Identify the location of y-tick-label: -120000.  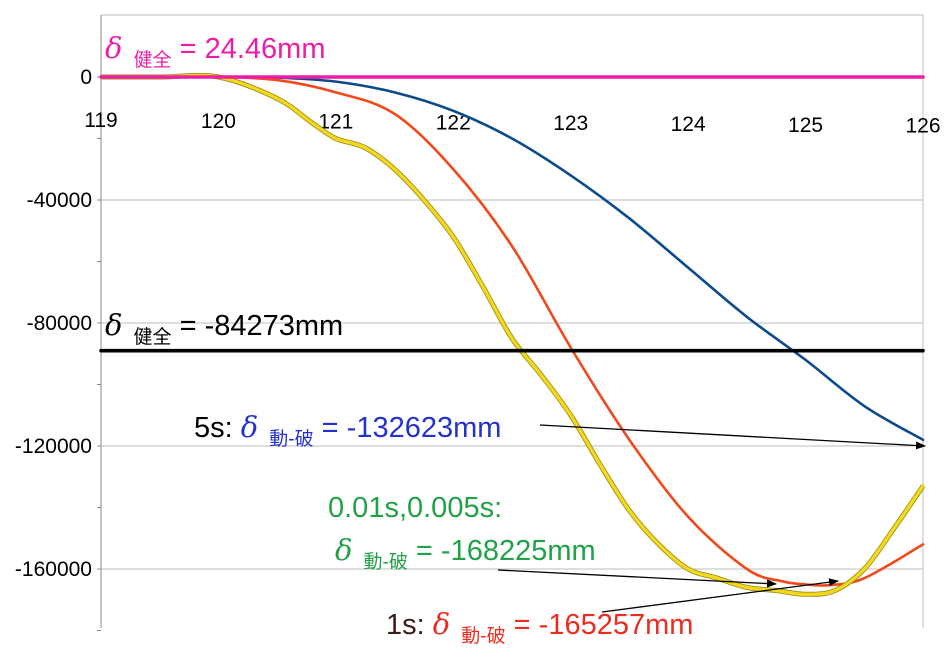
(53, 446).